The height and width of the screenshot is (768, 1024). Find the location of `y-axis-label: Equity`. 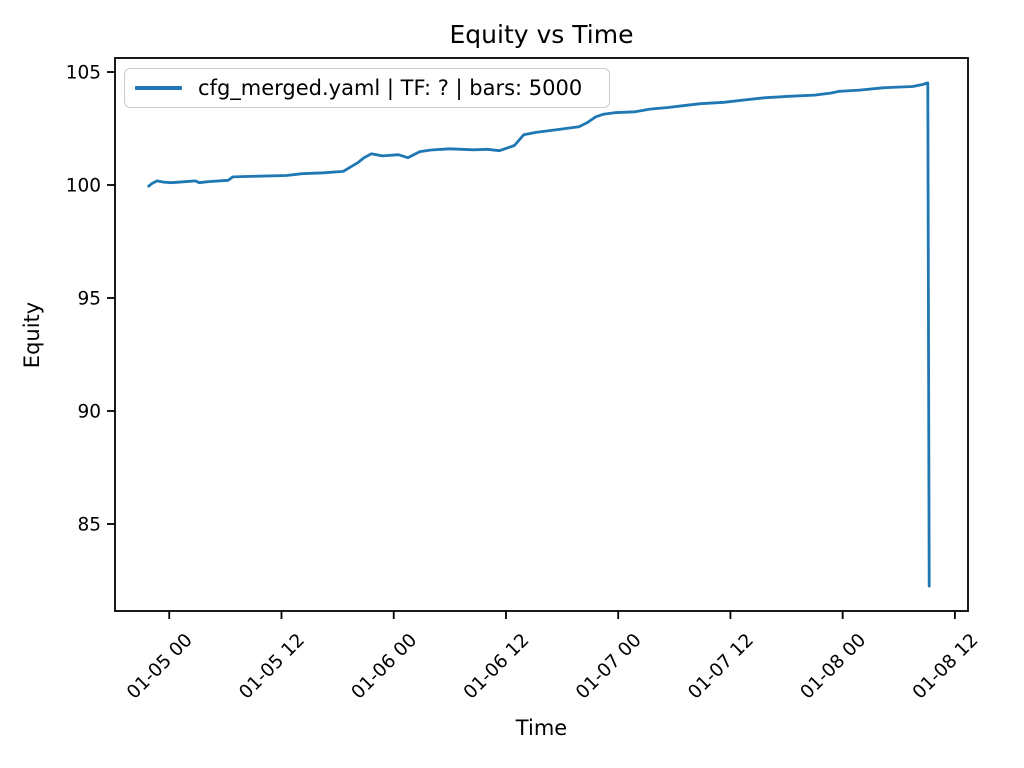

y-axis-label: Equity is located at coordinates (32, 335).